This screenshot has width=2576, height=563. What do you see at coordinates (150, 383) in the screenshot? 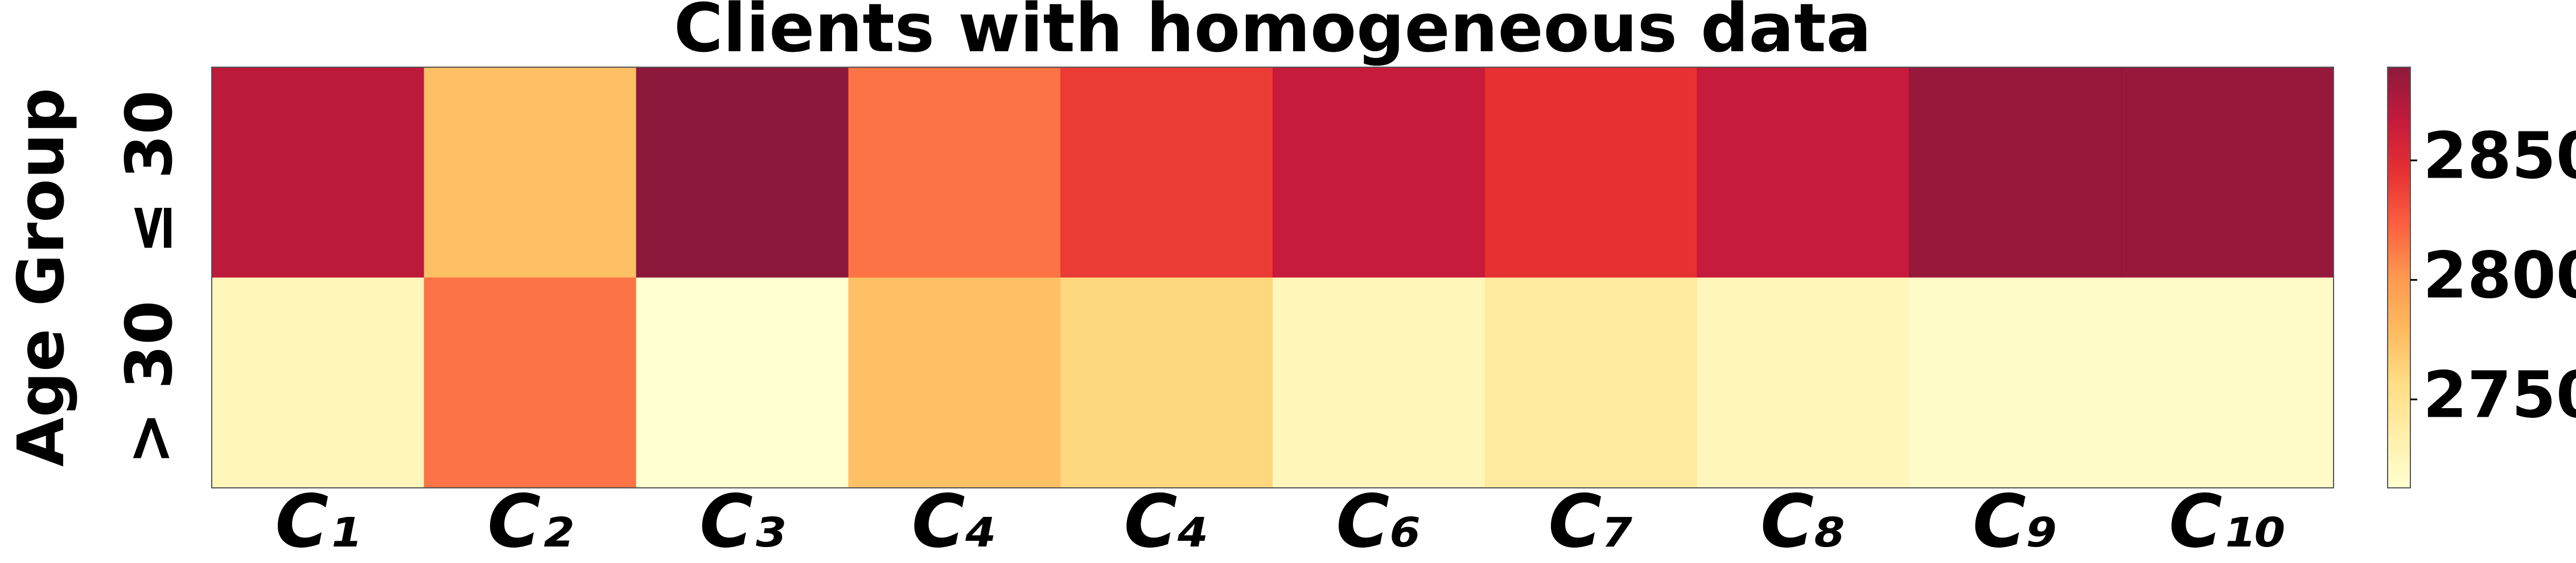
I see `y-tick-label: > 30` at bounding box center [150, 383].